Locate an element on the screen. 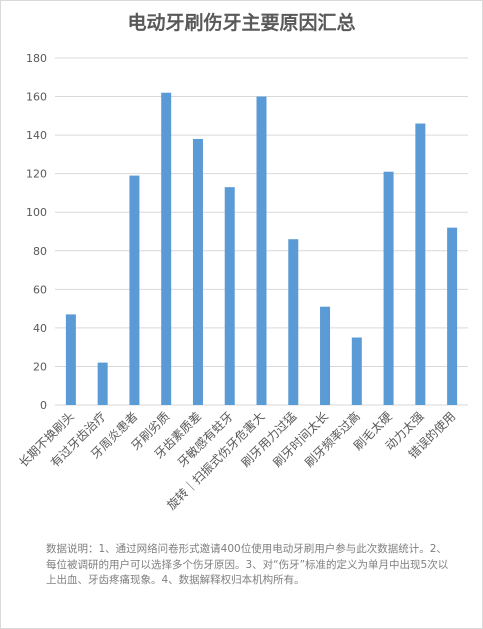 The height and width of the screenshot is (629, 483). y-tick-label: 160 is located at coordinates (36, 97).